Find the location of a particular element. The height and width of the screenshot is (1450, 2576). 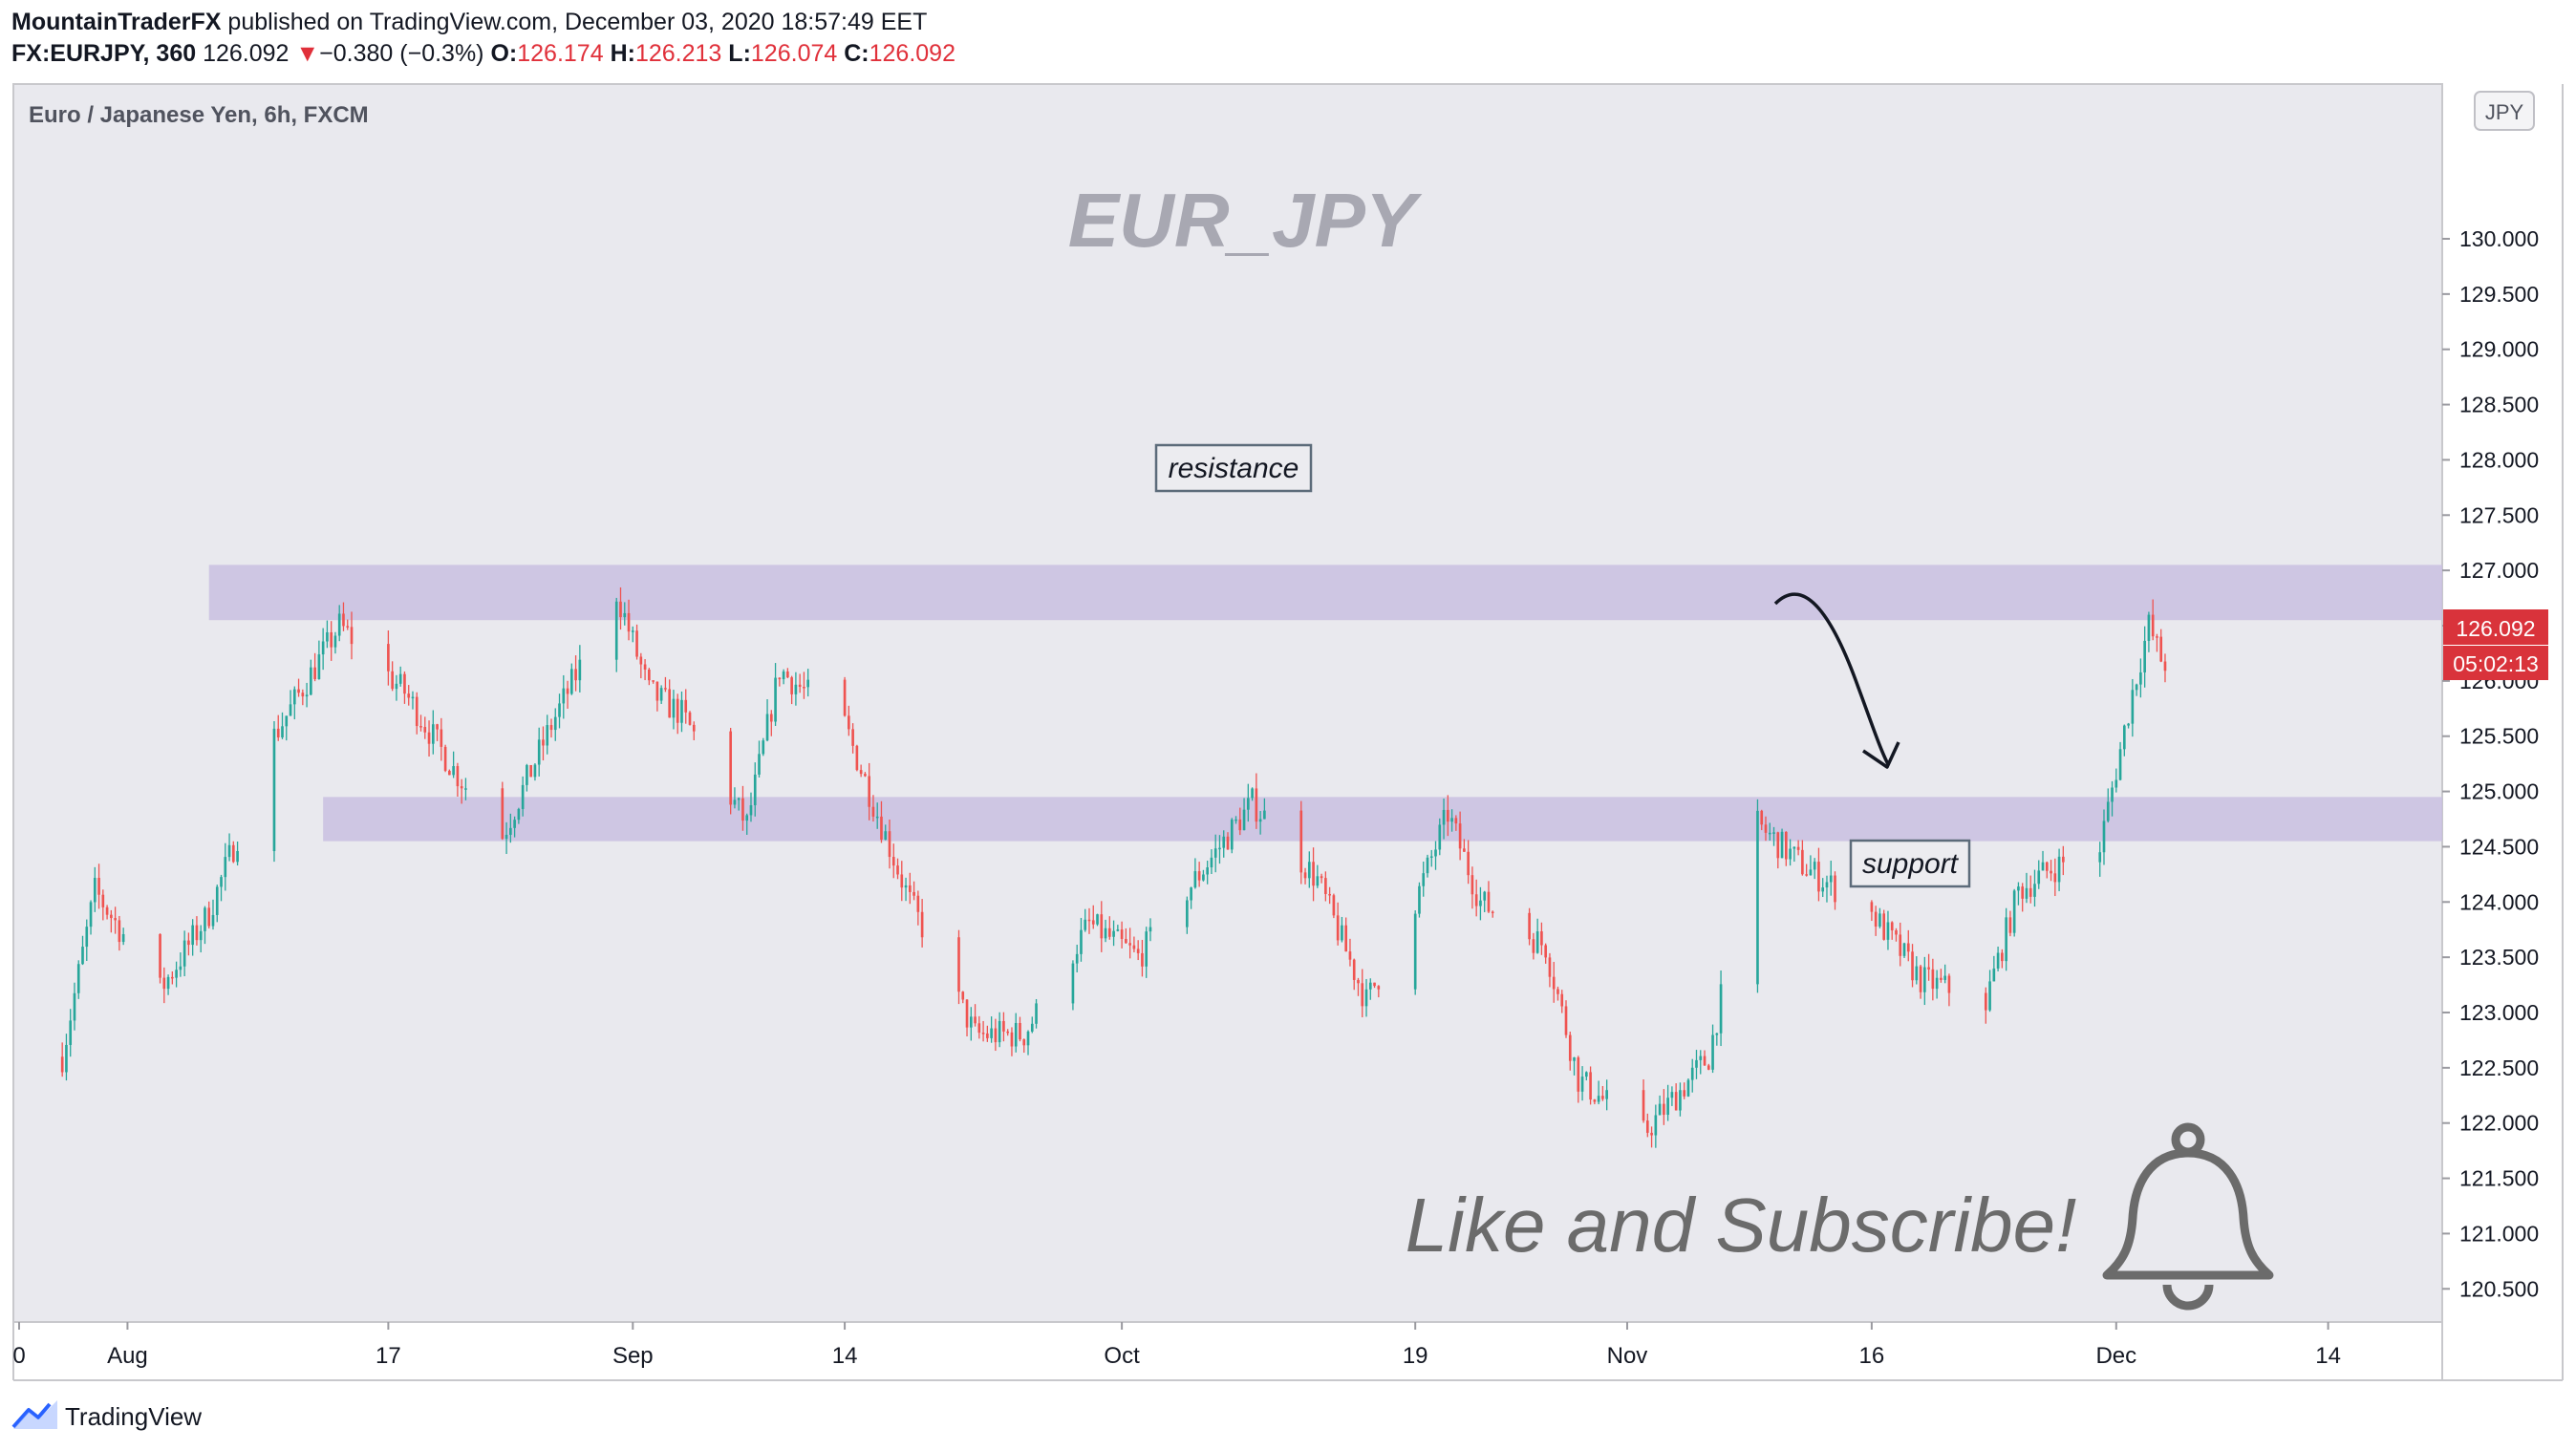

price-tick-label: 127.000 is located at coordinates (2499, 570).